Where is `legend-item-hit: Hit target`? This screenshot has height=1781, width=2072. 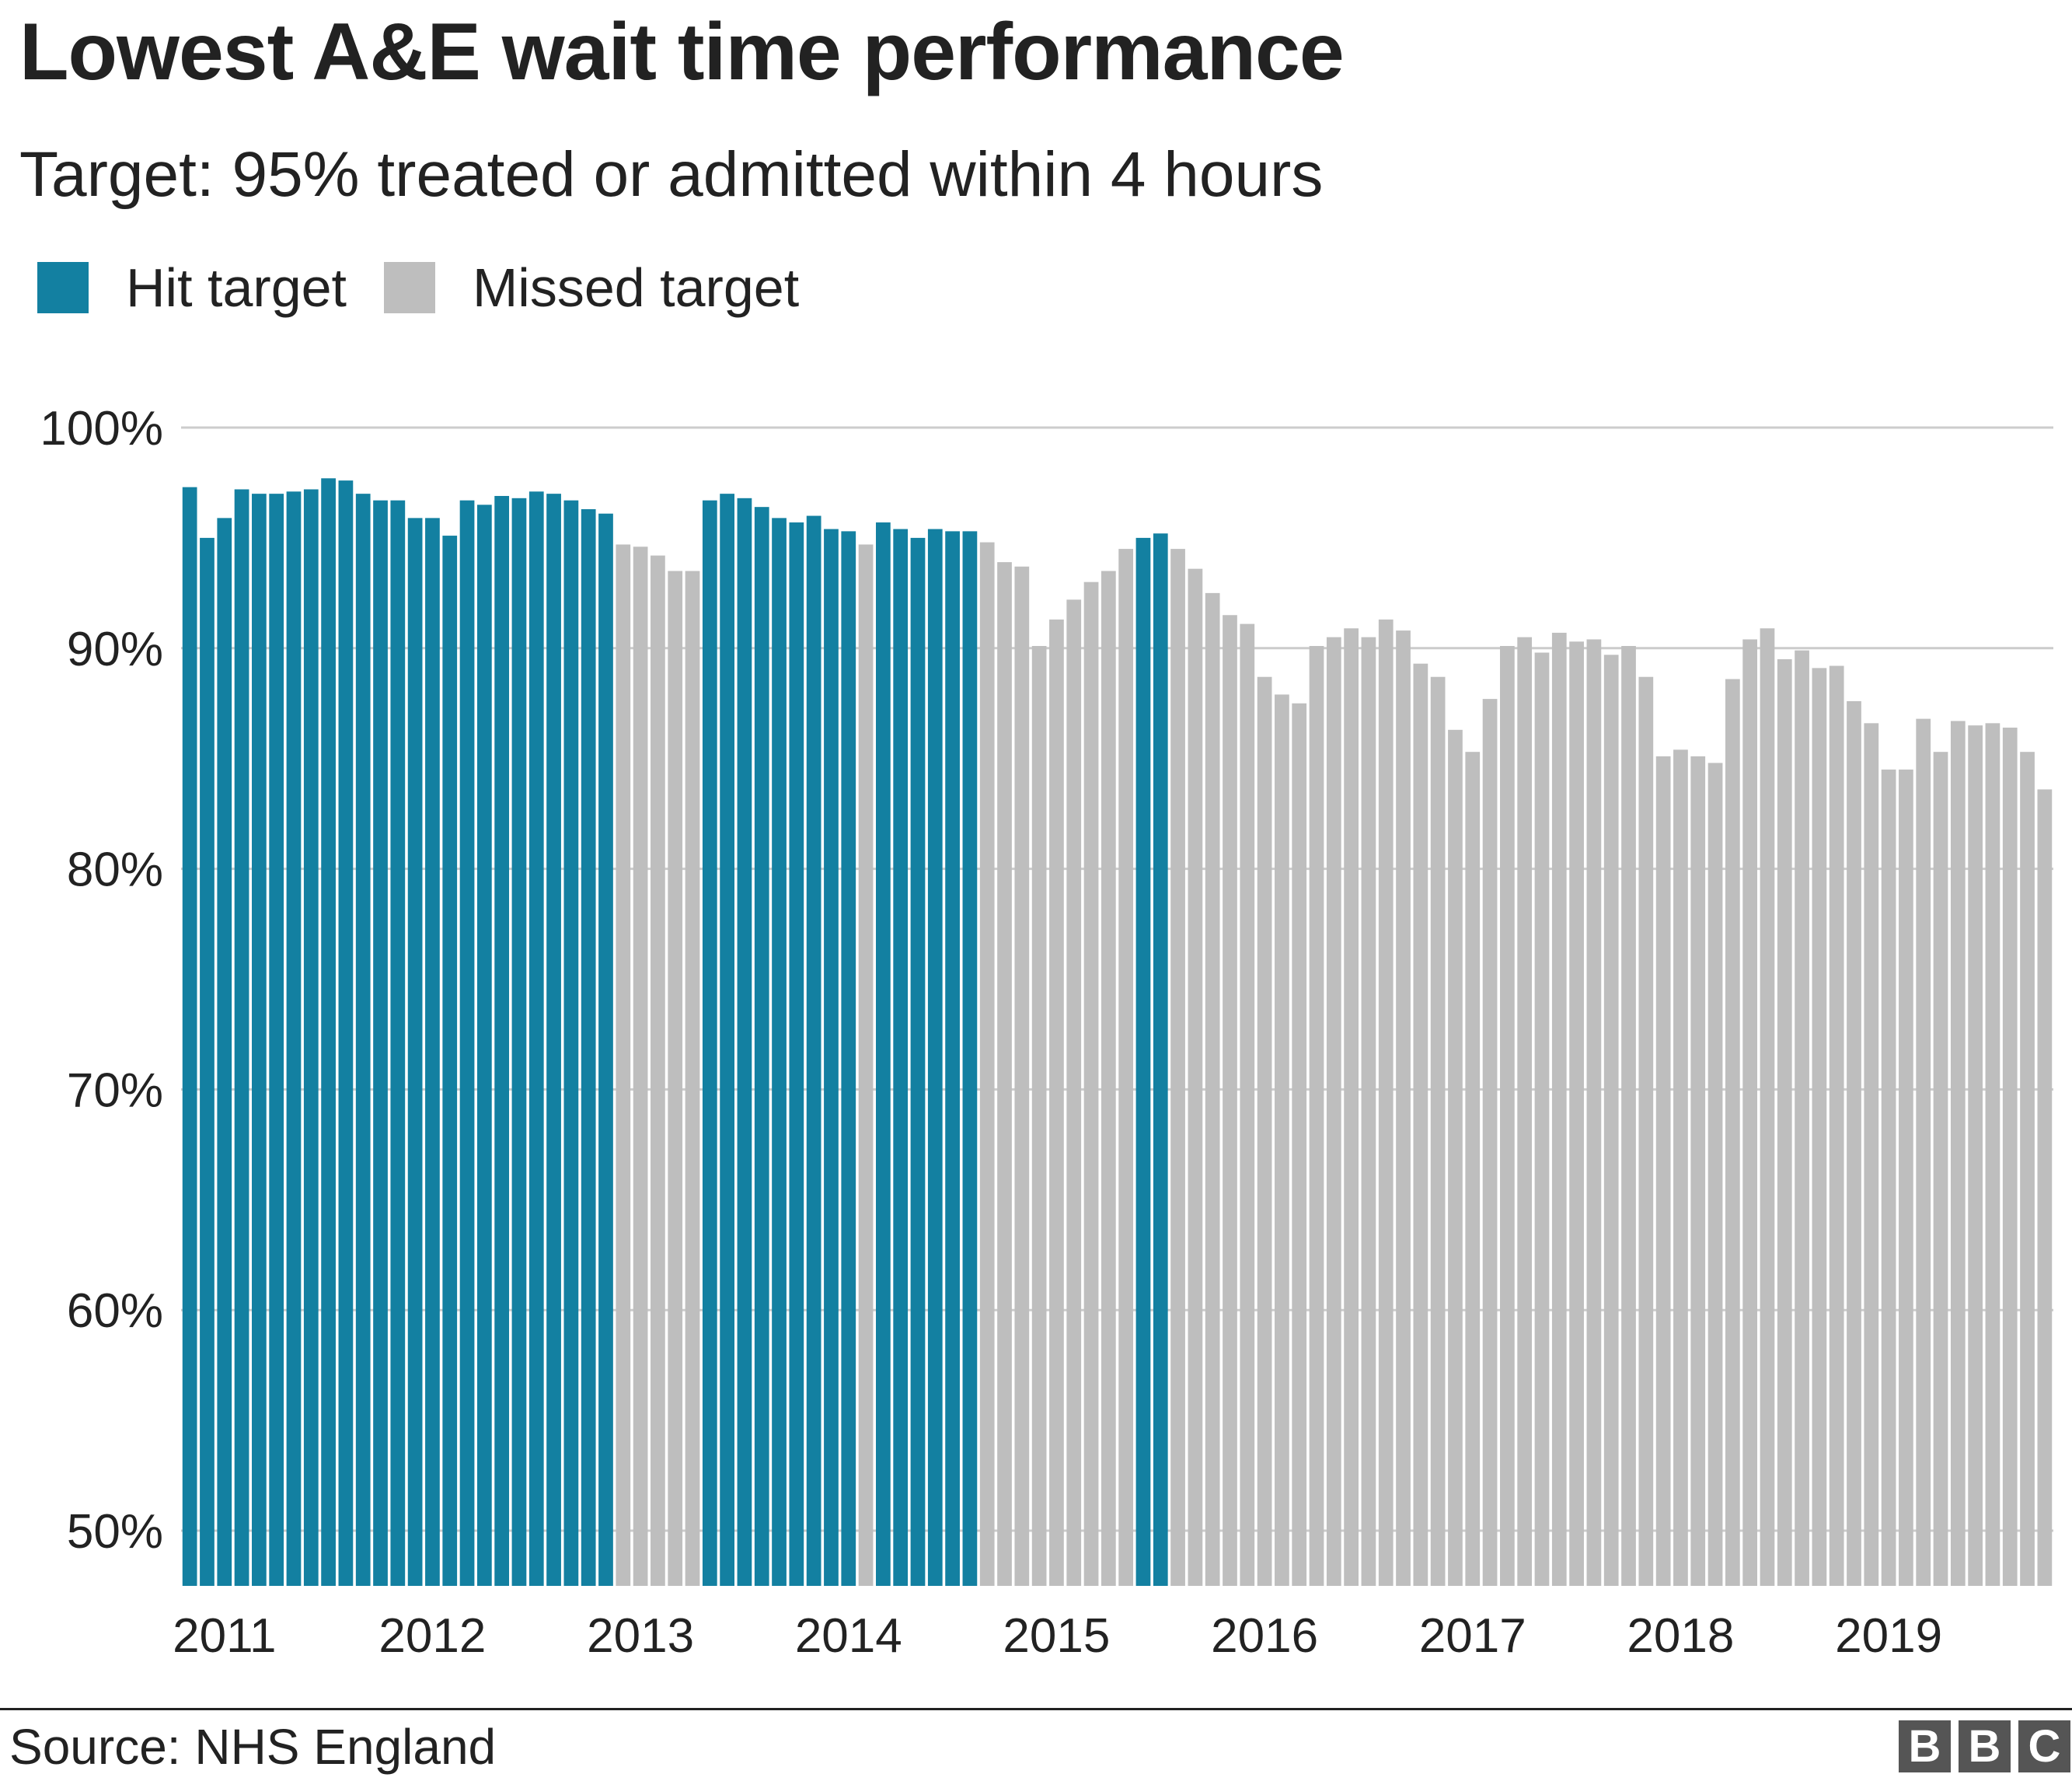 legend-item-hit: Hit target is located at coordinates (192, 288).